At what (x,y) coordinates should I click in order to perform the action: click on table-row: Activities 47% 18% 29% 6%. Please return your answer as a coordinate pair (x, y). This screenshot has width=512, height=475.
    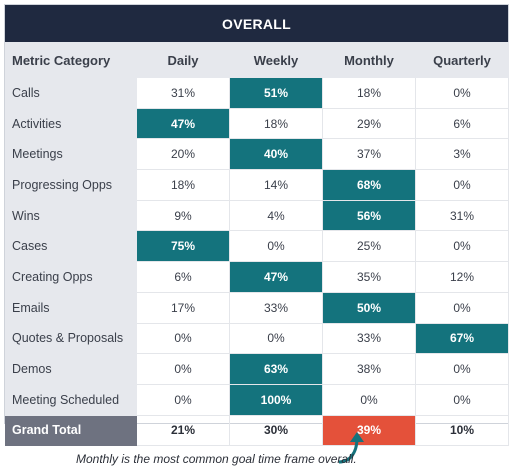
    Looking at the image, I should click on (257, 123).